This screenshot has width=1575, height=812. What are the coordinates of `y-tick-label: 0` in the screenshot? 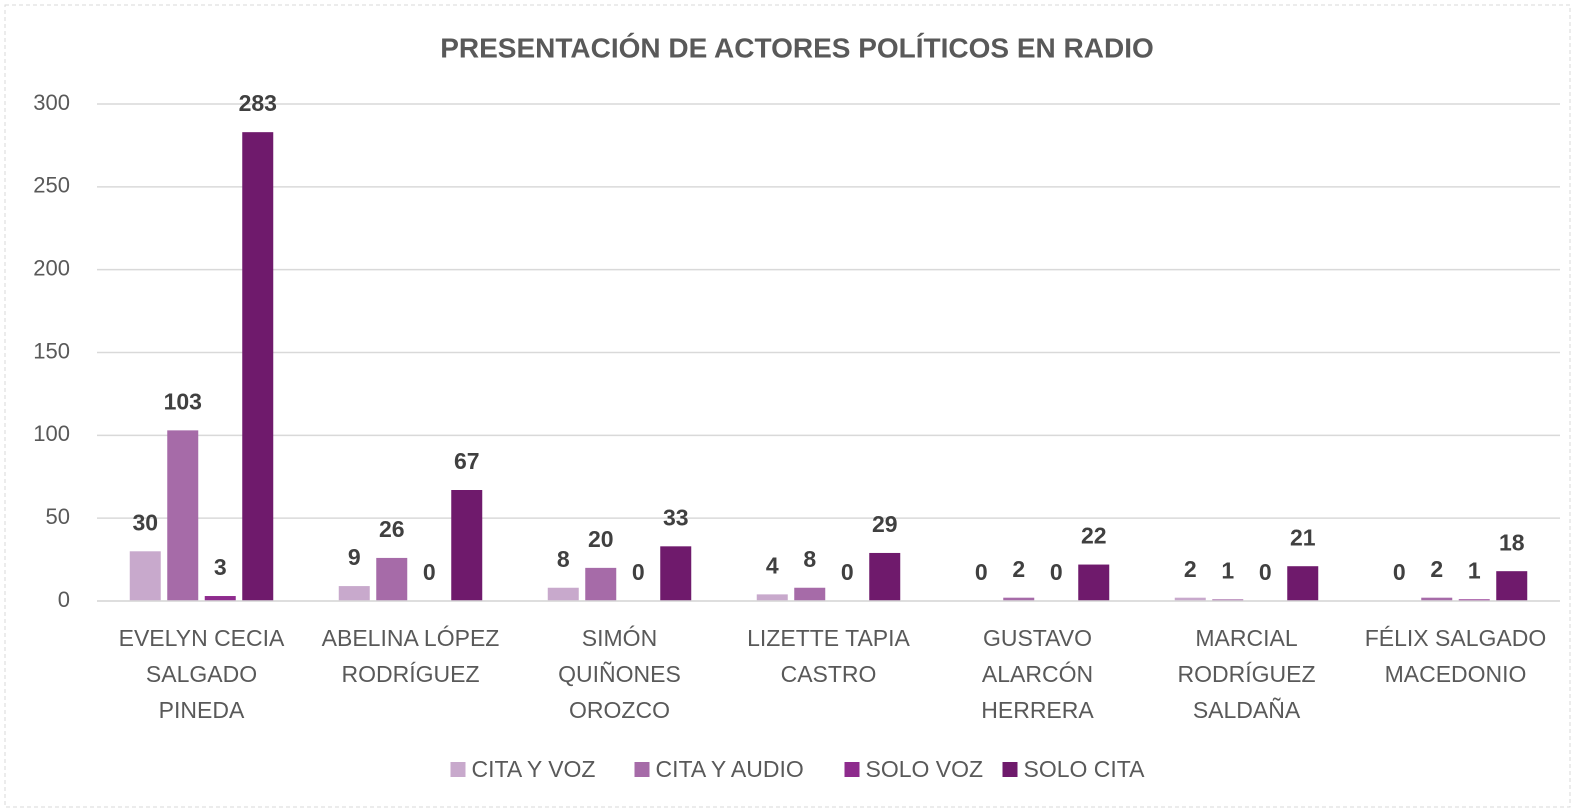 It's located at (64, 599).